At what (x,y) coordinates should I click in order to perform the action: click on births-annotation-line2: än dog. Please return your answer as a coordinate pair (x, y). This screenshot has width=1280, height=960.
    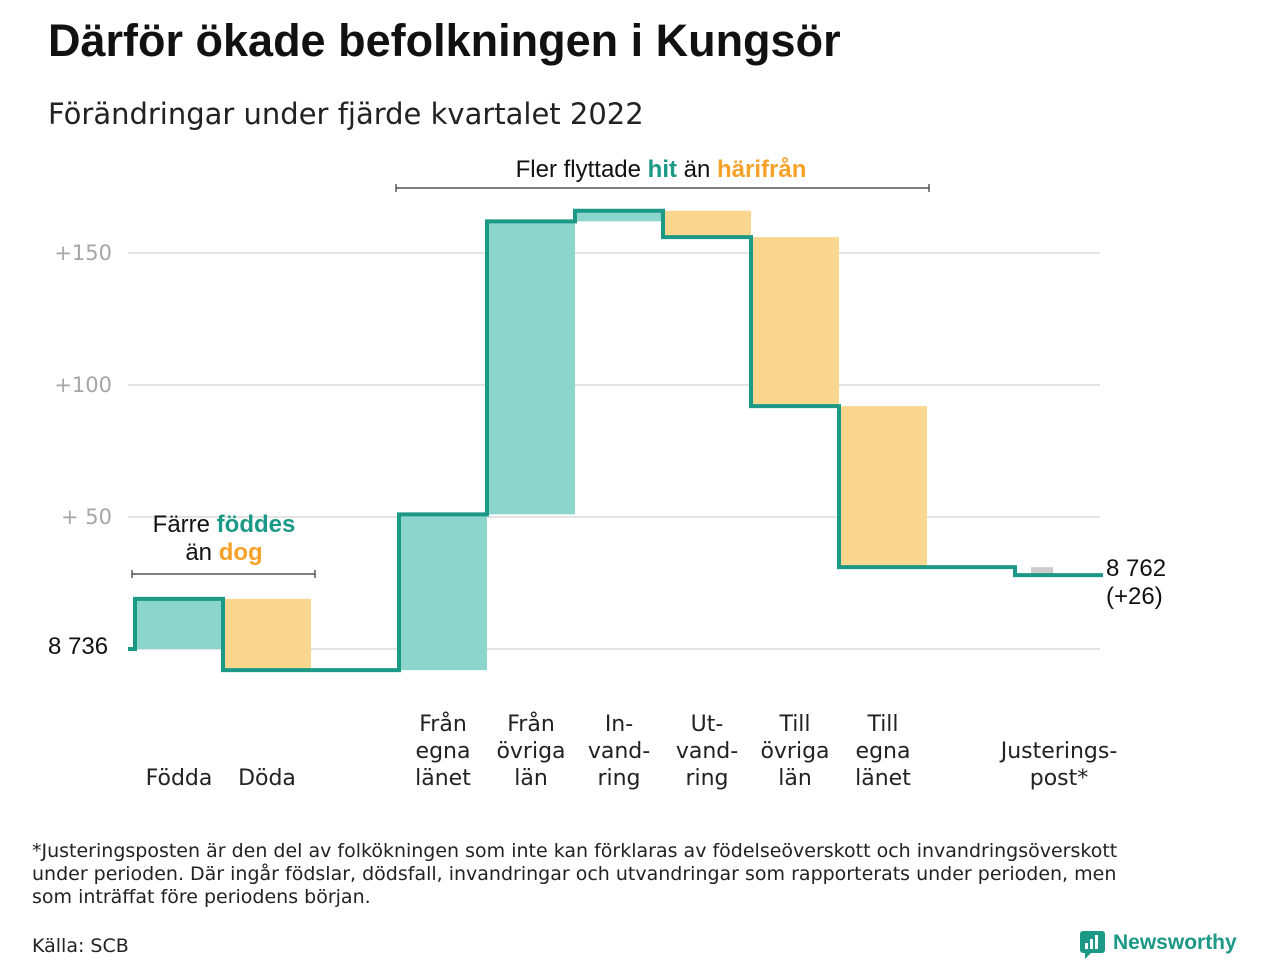
    Looking at the image, I should click on (223, 552).